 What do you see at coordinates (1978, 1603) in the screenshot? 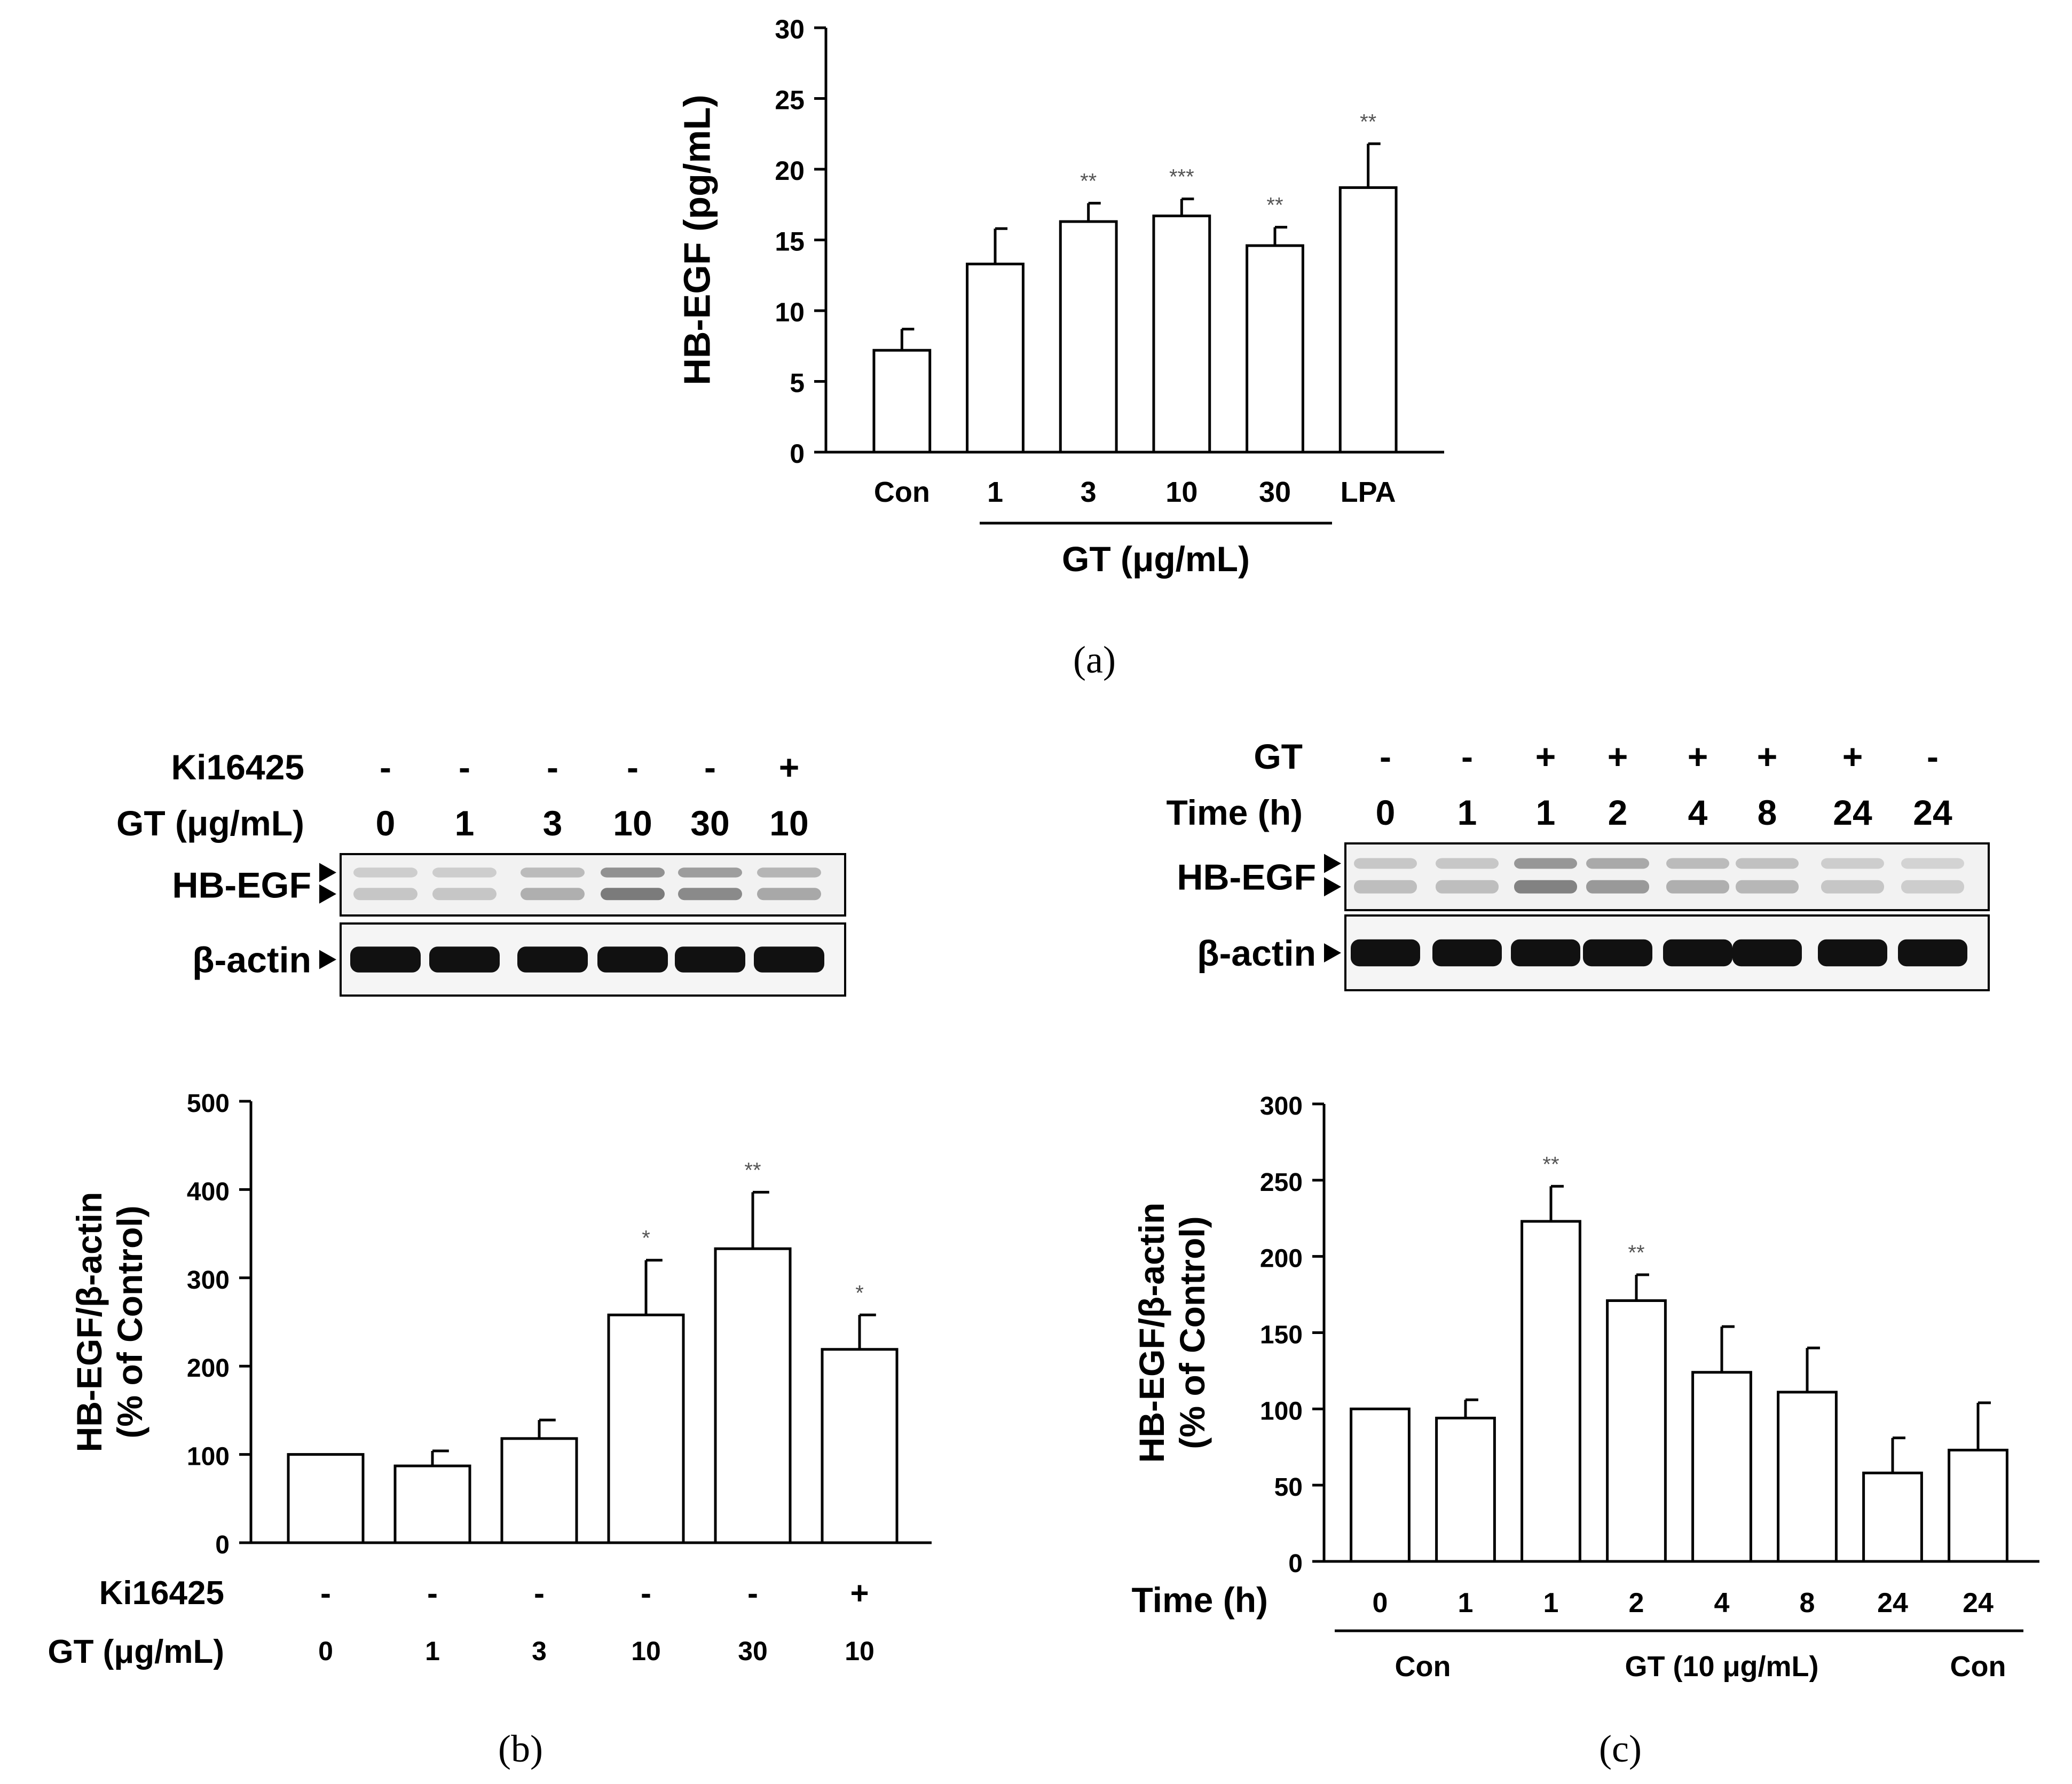
I see `c-time-value: 24` at bounding box center [1978, 1603].